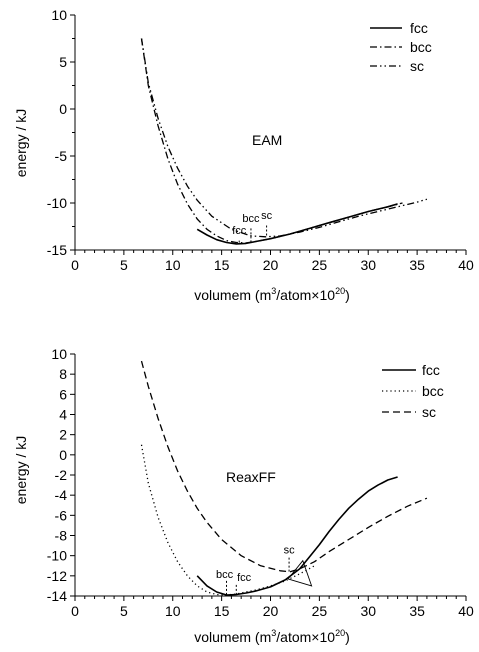 This screenshot has height=652, width=479. Describe the element at coordinates (61, 515) in the screenshot. I see `y-tick-label: -6` at that location.